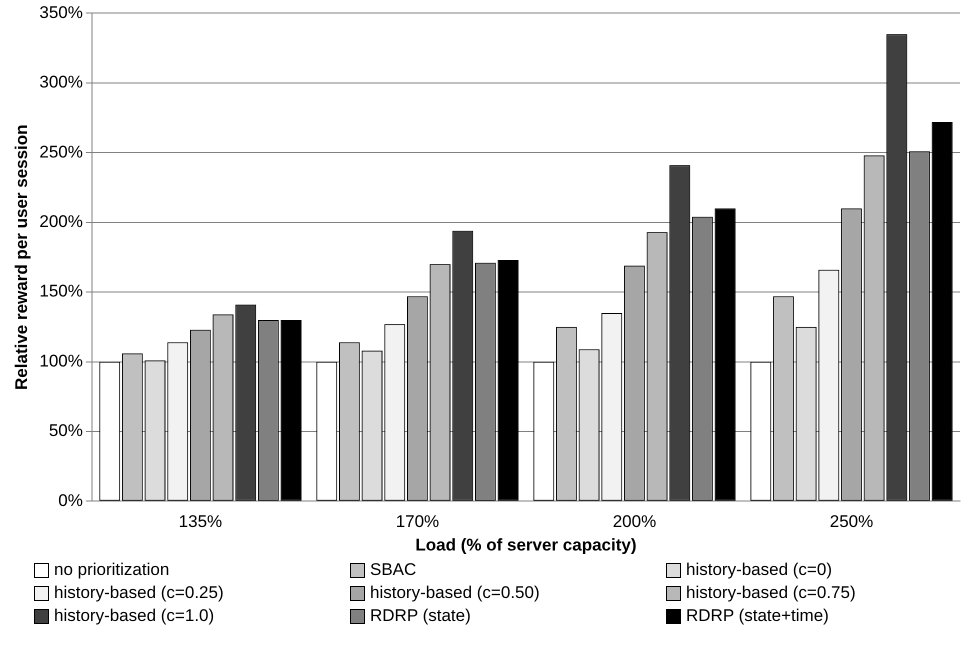 This screenshot has width=972, height=665. What do you see at coordinates (455, 593) in the screenshot?
I see `legend-label: history-based (c=0.50)` at bounding box center [455, 593].